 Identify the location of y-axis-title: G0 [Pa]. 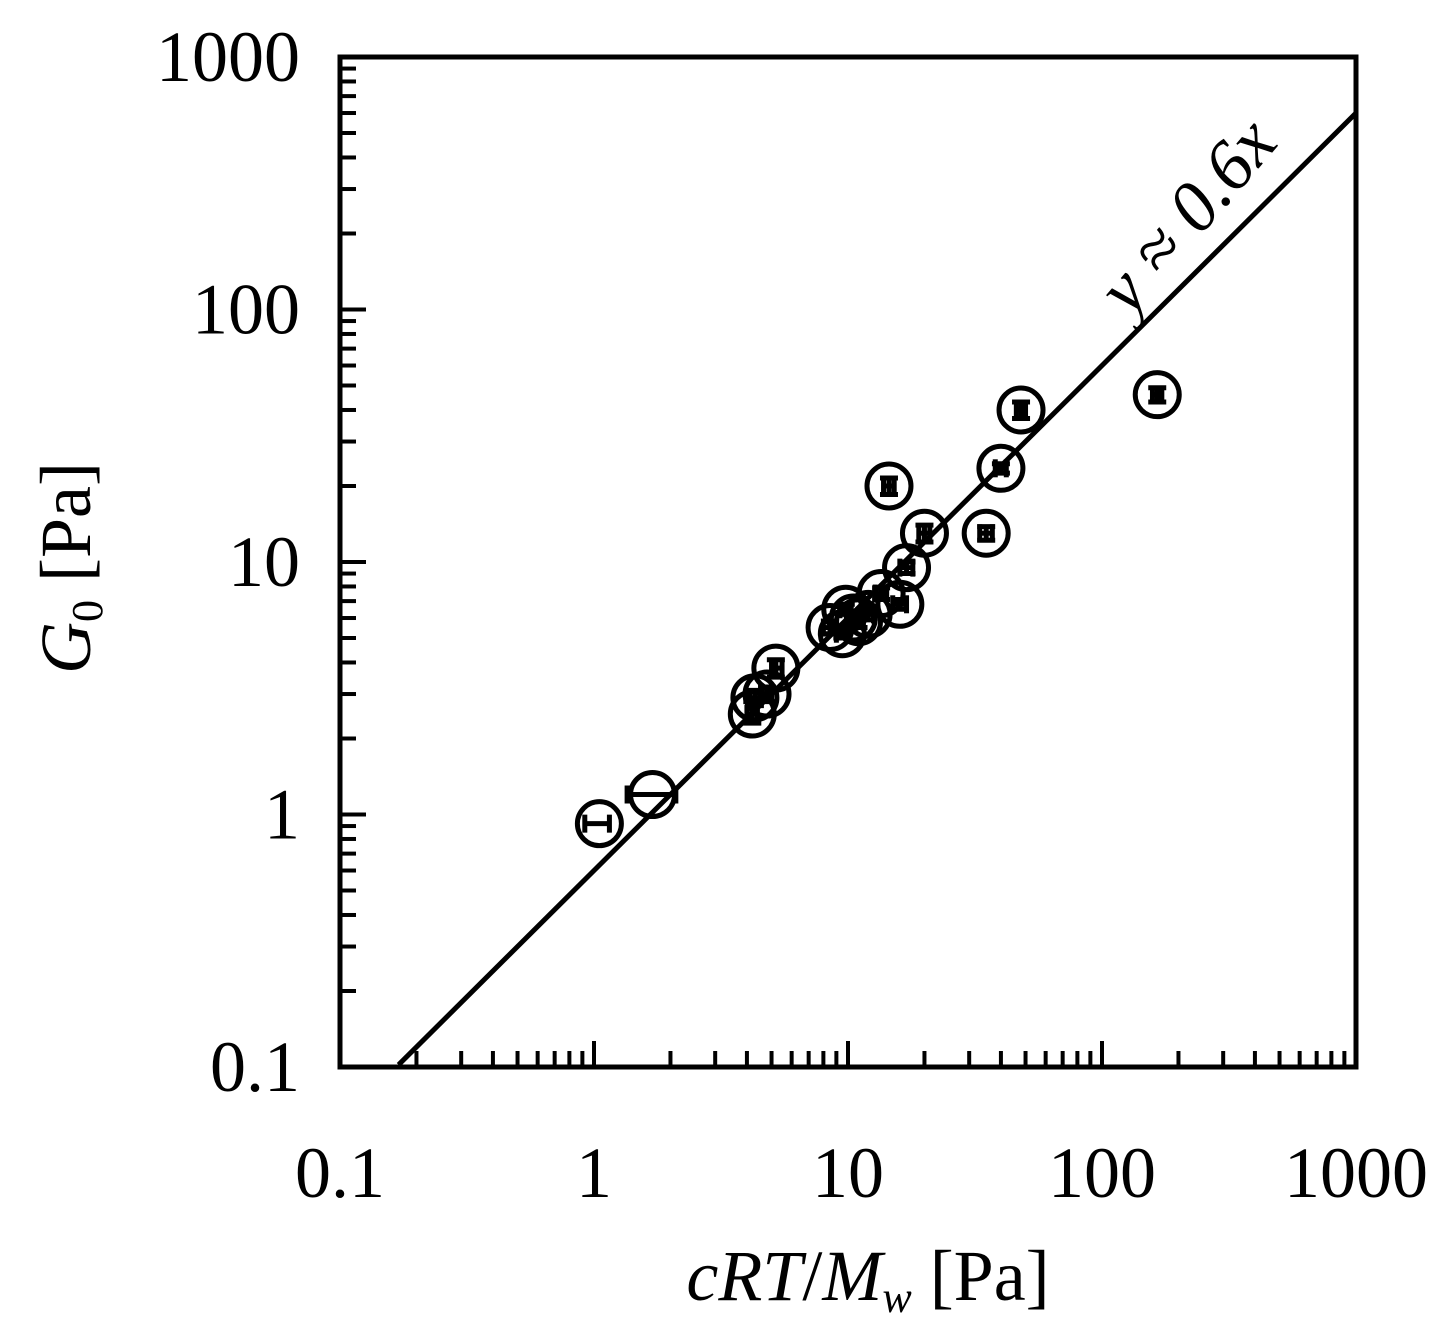
(69, 568).